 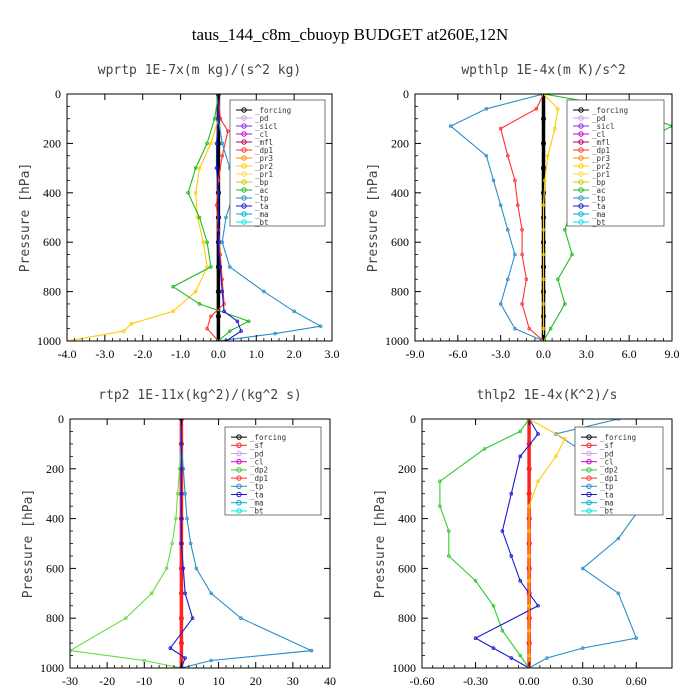 I want to click on x-tick-label: -2.0, so click(x=142, y=354).